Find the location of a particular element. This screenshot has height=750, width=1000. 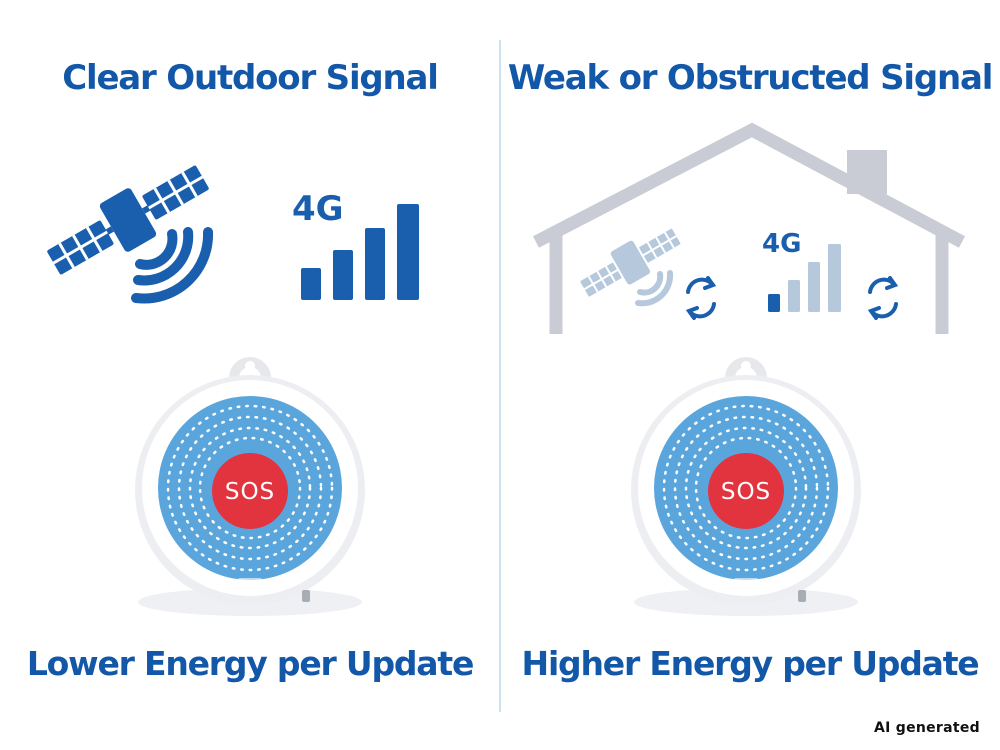

panel-divider is located at coordinates (500, 376).